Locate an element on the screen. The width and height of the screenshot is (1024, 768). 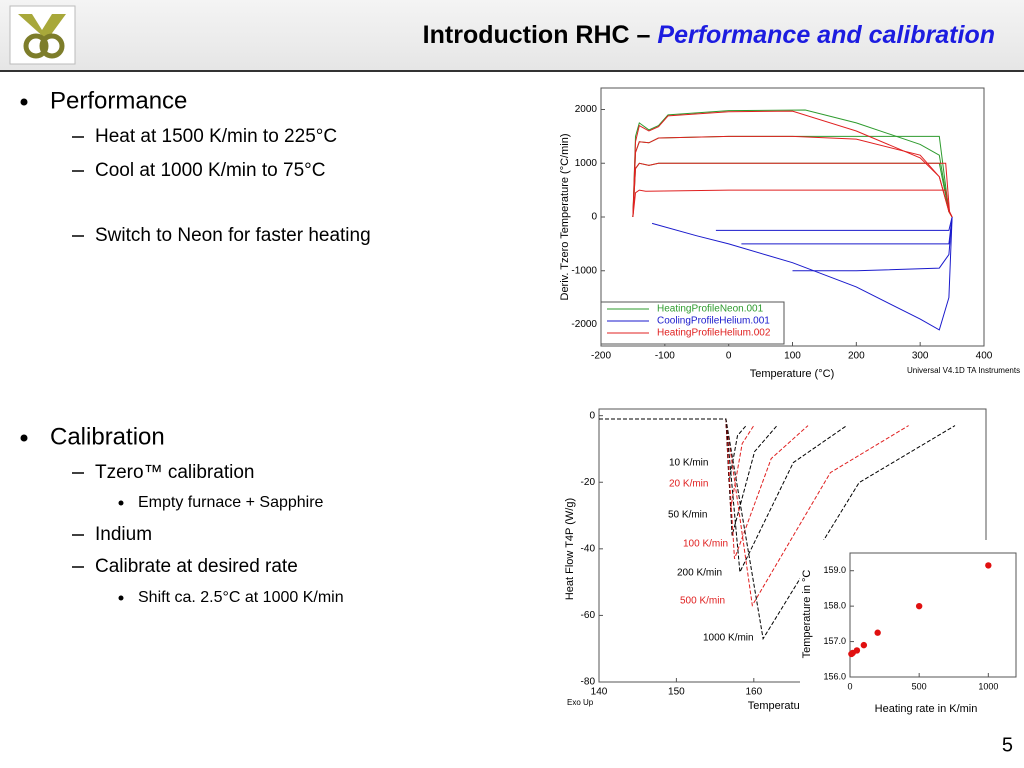
legend-label: HeatingProfileHelium.002 is located at coordinates (714, 333).